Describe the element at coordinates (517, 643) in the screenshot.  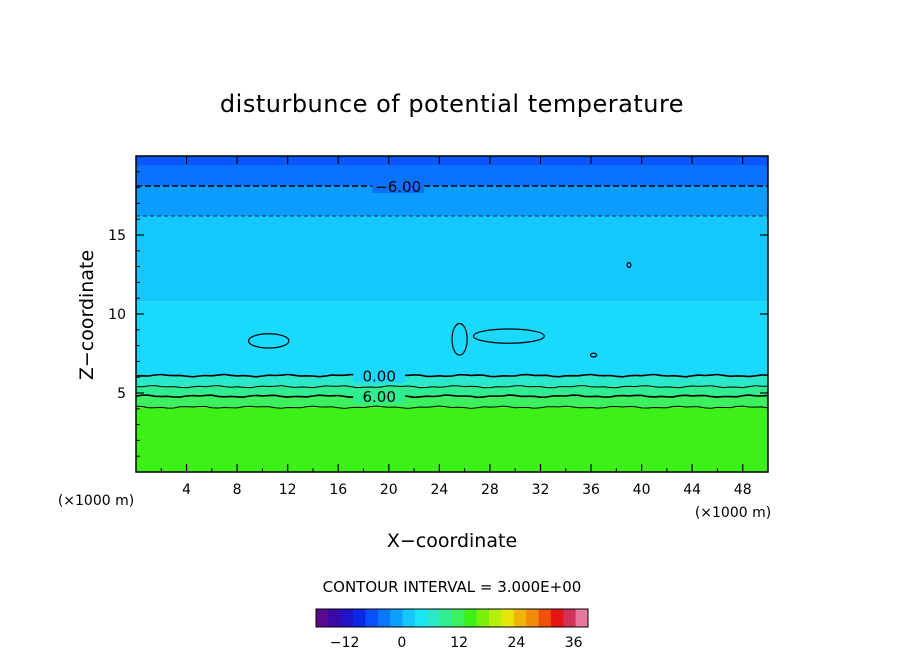
I see `colorbar-tick-label-3: 24` at that location.